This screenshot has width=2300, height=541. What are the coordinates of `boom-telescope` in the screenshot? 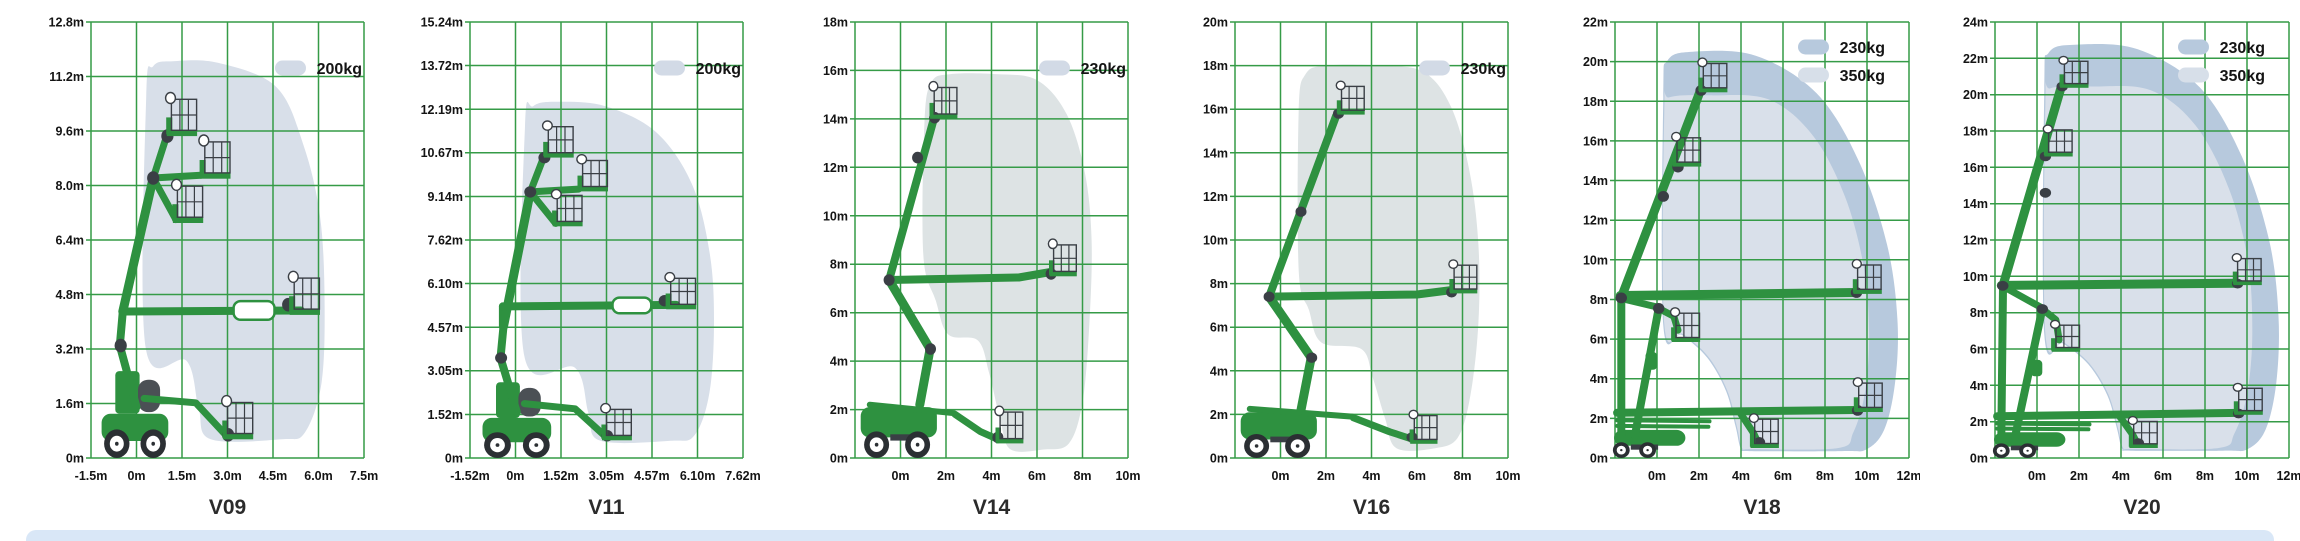 It's located at (632, 305).